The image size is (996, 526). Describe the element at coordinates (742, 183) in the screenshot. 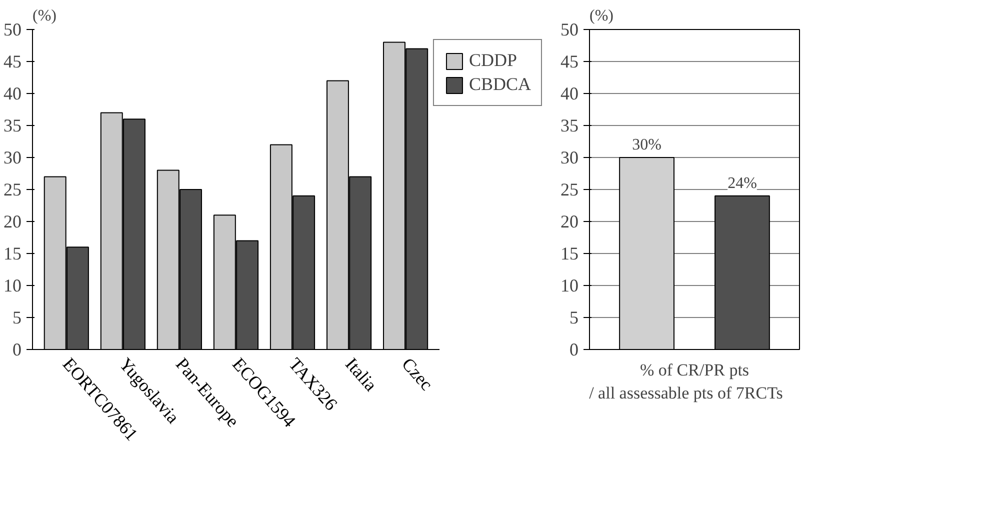

I see `data-label: 24%` at that location.